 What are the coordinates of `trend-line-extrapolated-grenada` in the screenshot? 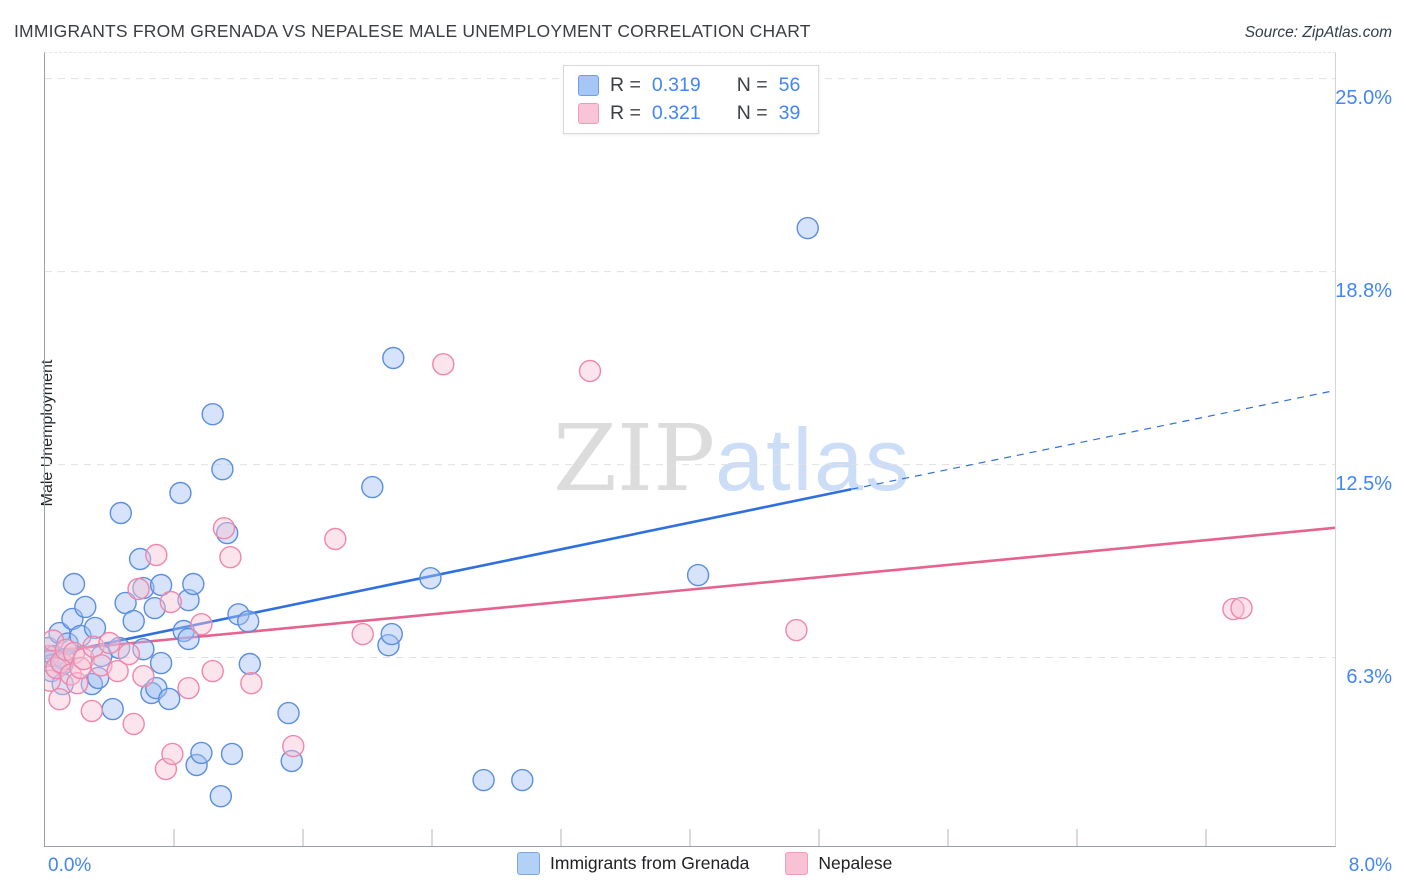 It's located at (1093, 439).